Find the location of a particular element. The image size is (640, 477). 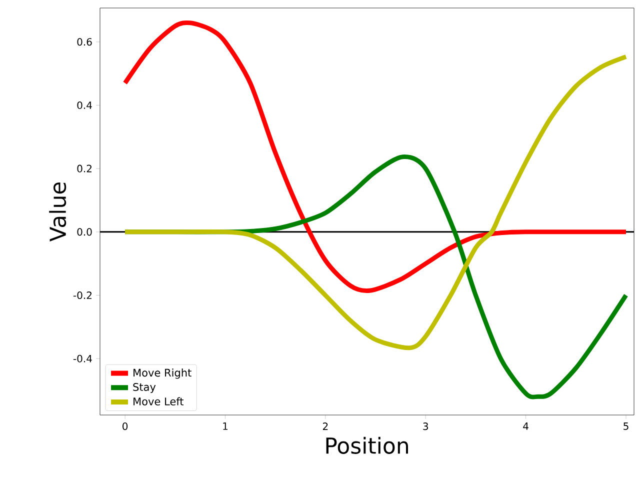

x-tick-label: 1 is located at coordinates (225, 426).